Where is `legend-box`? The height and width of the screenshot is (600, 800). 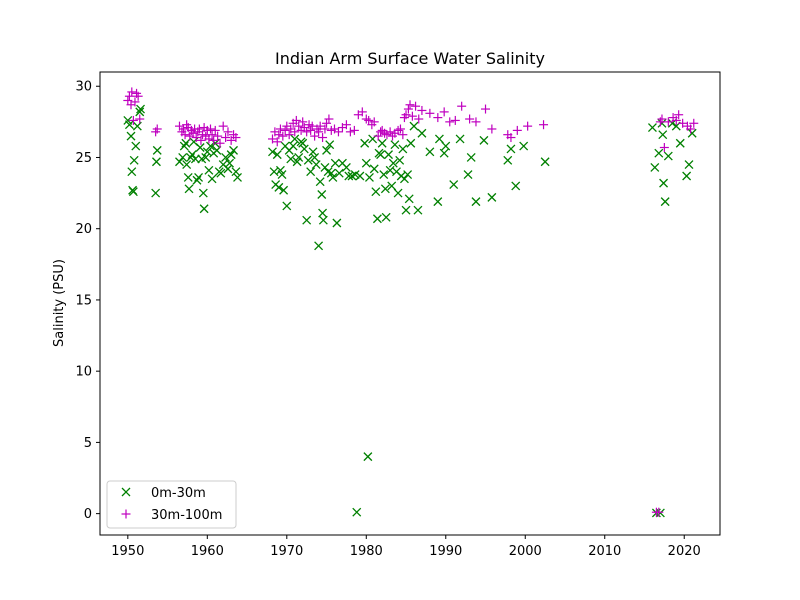
legend-box is located at coordinates (171, 504).